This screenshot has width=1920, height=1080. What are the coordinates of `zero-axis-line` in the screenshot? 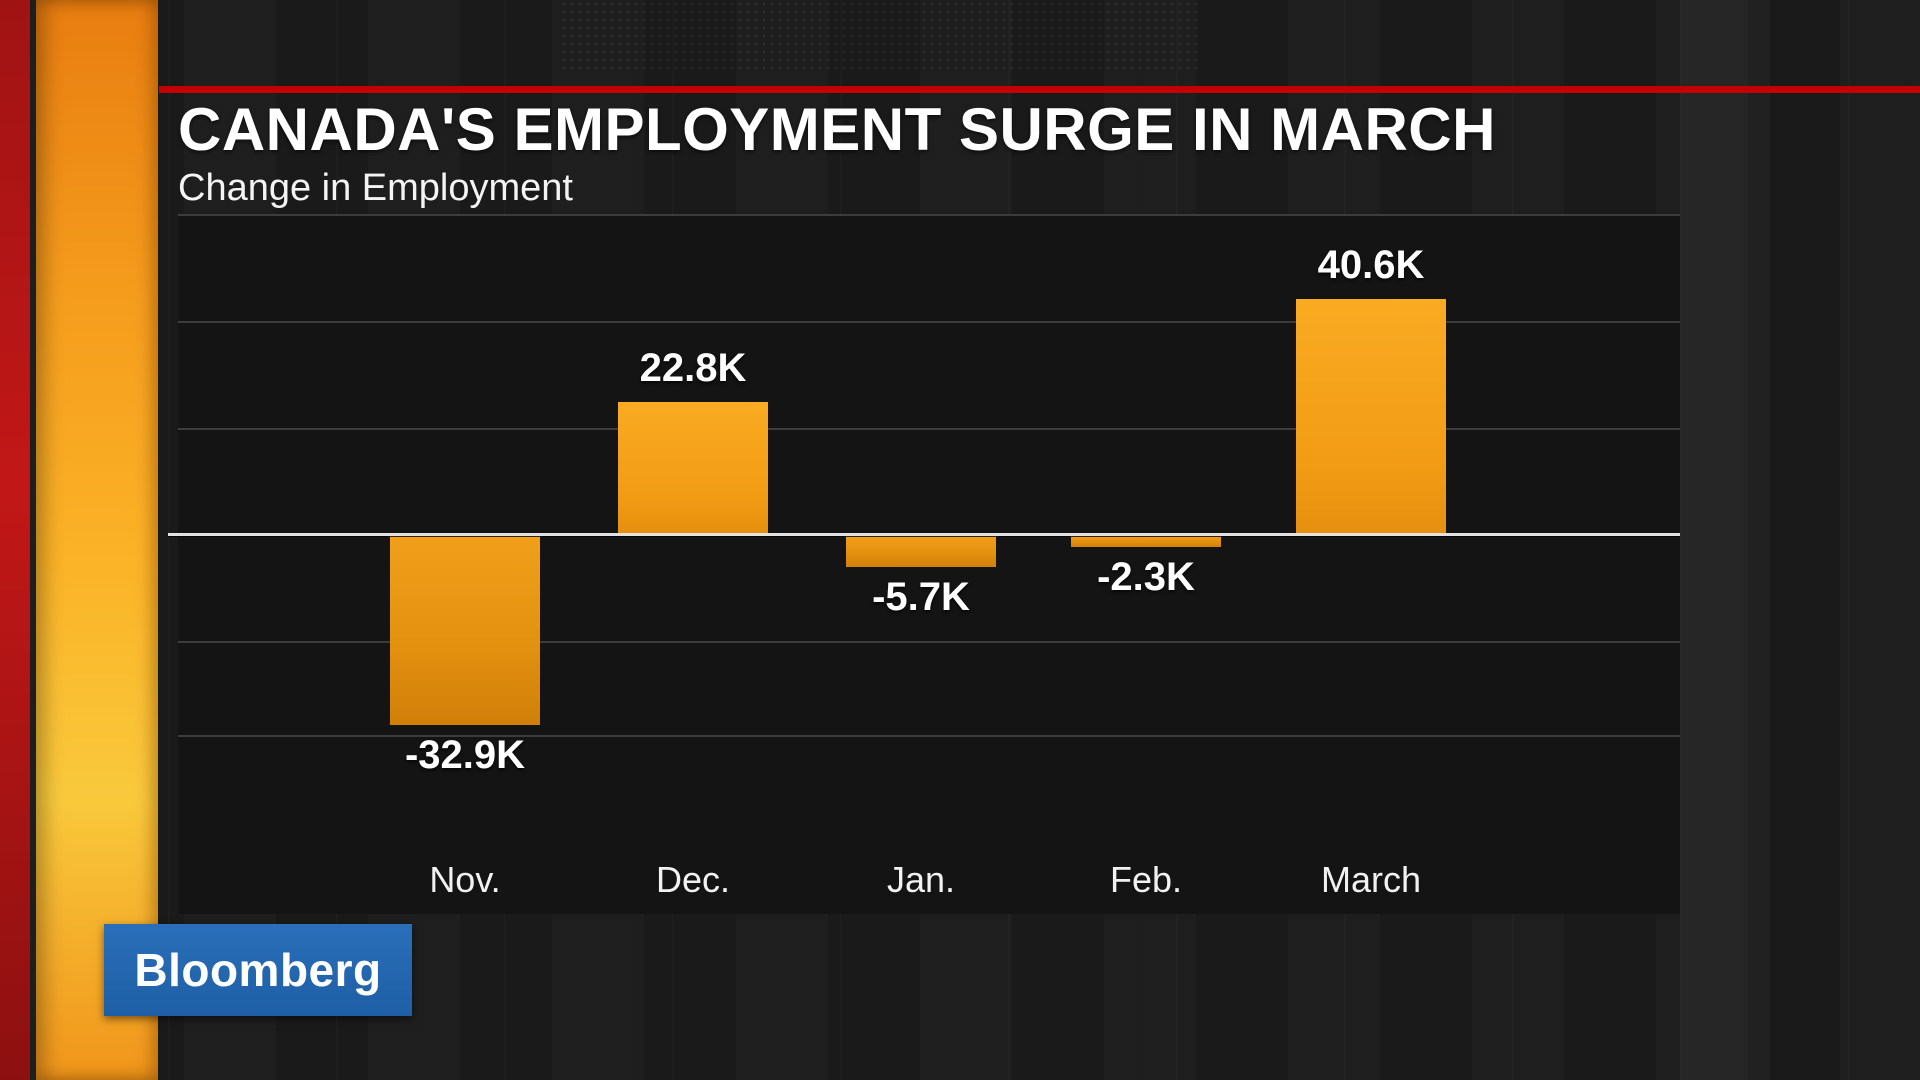 It's located at (924, 534).